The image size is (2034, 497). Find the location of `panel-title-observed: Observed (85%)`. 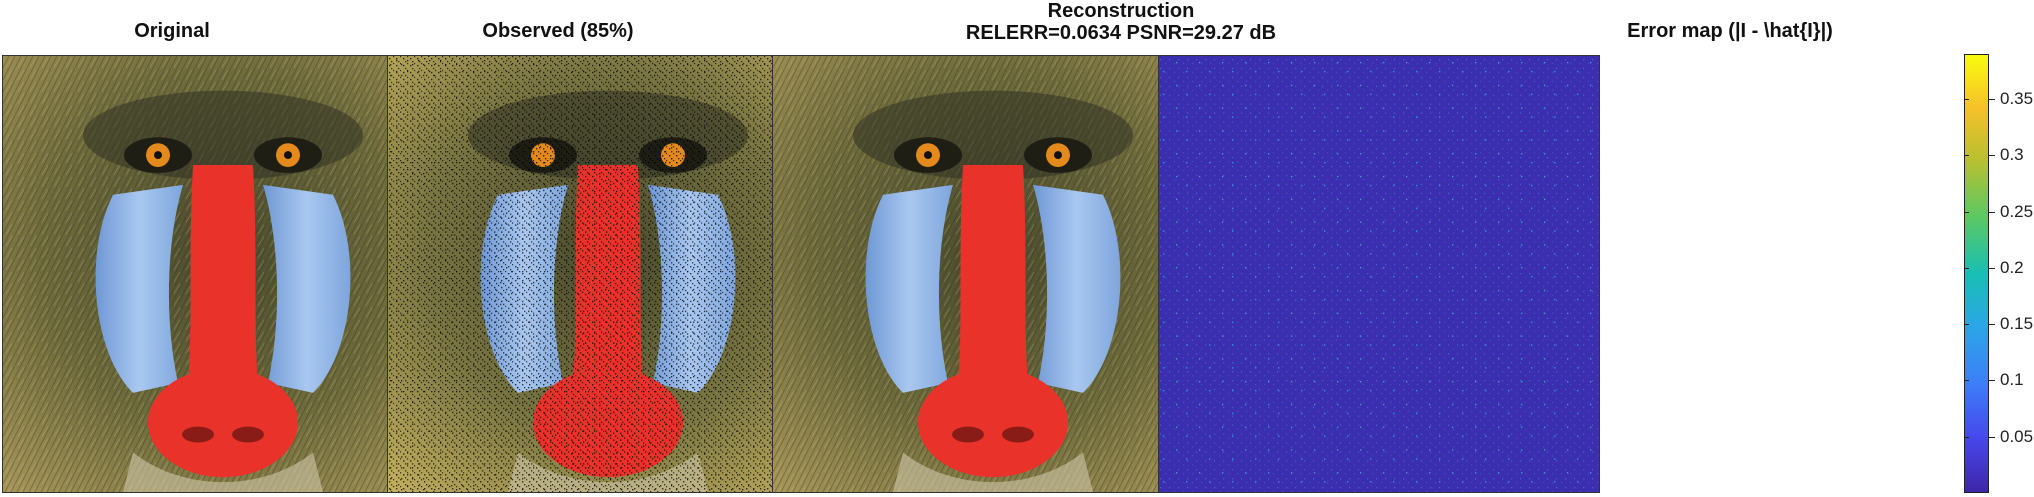

panel-title-observed: Observed (85%) is located at coordinates (558, 31).